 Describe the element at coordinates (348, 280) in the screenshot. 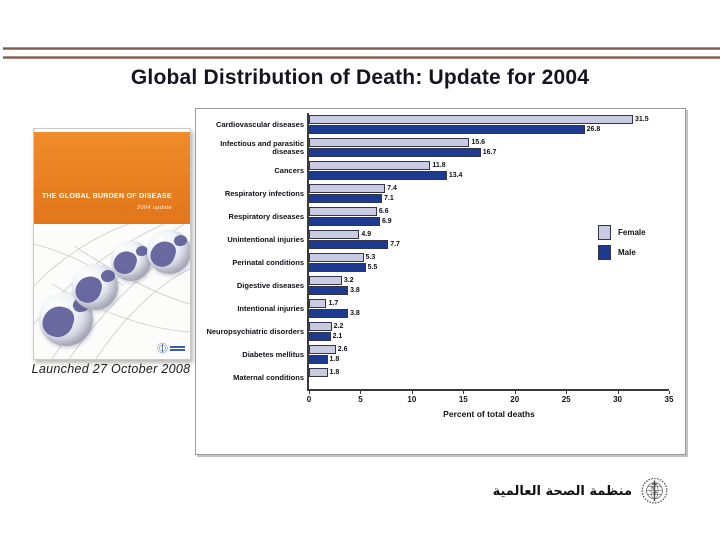

I see `bar-value-label: 3.2` at that location.